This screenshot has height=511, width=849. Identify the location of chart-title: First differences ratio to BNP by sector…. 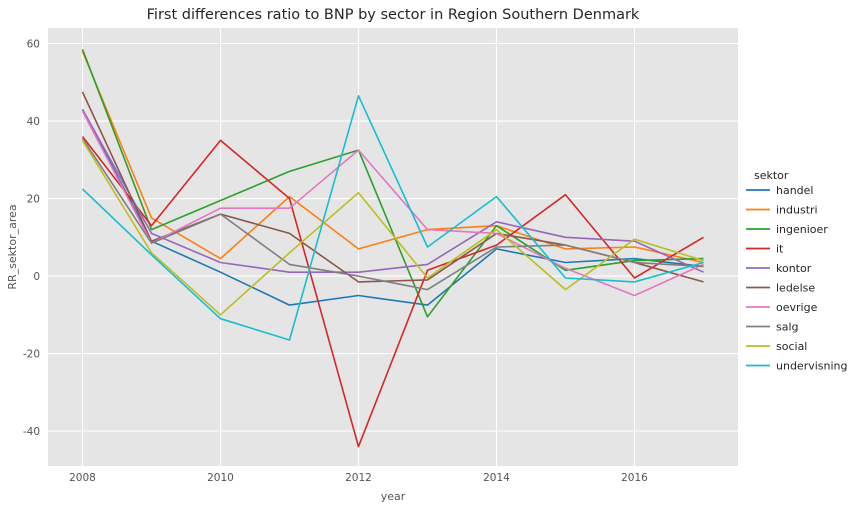
(393, 15).